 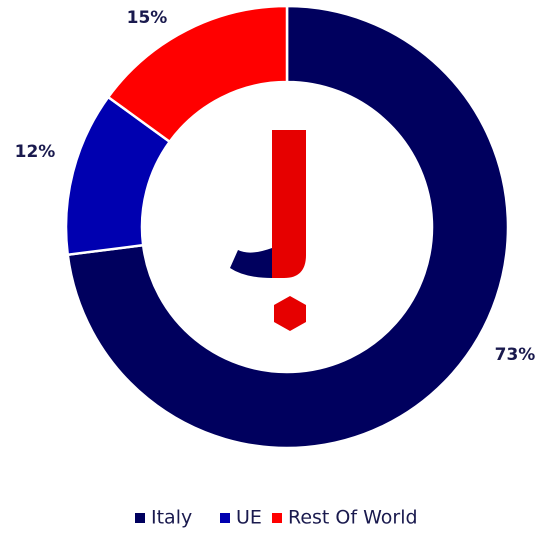 I want to click on legend-label: UE, so click(x=249, y=518).